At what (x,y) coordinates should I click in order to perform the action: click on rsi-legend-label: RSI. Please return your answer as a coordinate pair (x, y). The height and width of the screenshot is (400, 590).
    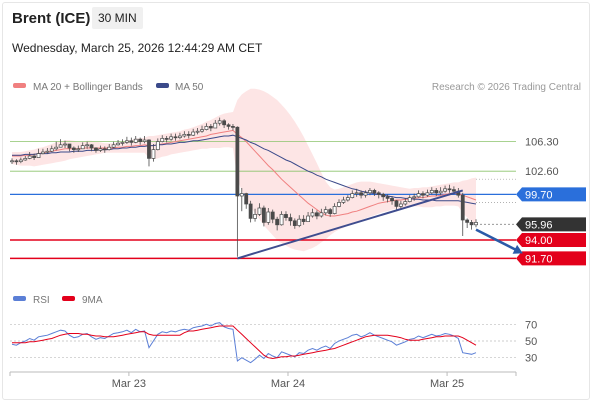
    Looking at the image, I should click on (41, 300).